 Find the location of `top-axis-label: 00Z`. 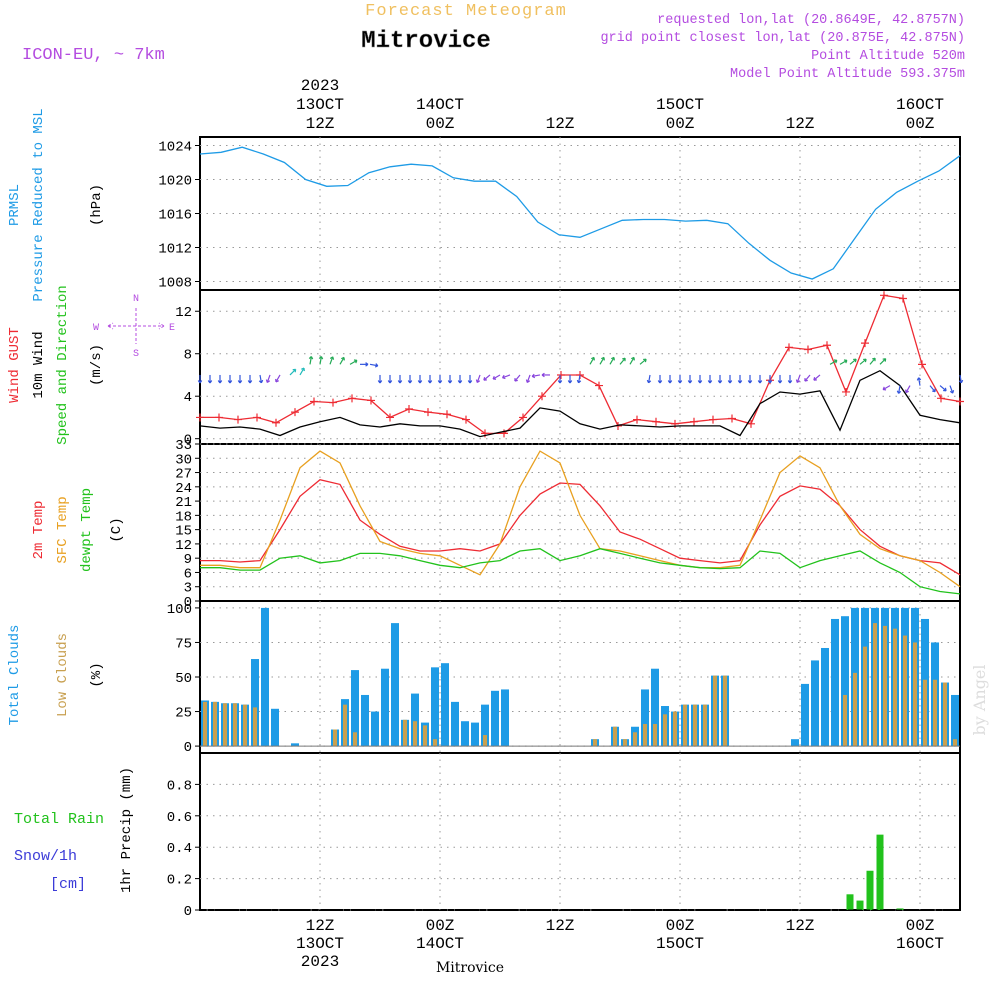

top-axis-label: 00Z is located at coordinates (680, 124).